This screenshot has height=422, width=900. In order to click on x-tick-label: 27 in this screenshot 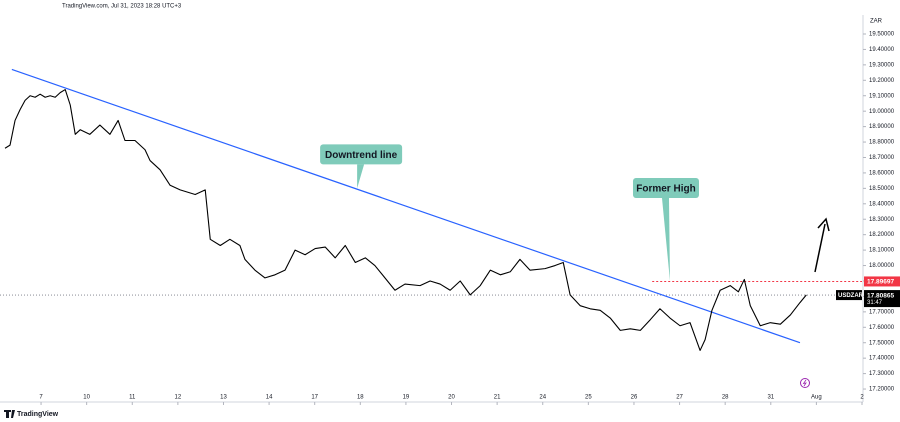, I will do `click(679, 398)`.